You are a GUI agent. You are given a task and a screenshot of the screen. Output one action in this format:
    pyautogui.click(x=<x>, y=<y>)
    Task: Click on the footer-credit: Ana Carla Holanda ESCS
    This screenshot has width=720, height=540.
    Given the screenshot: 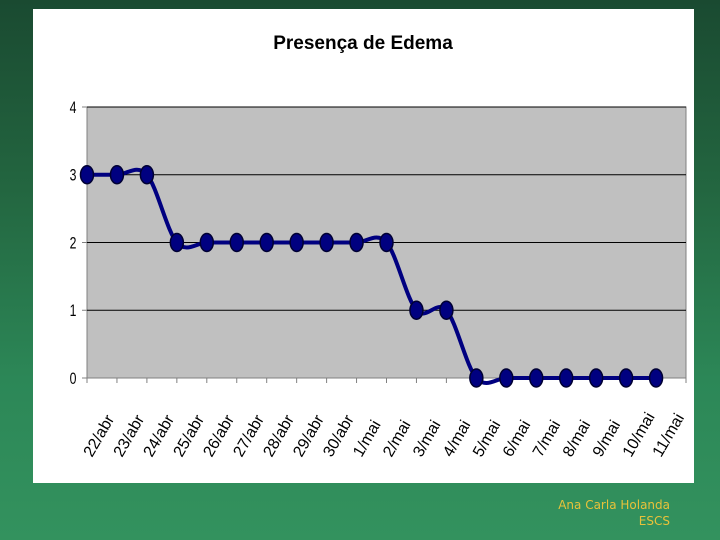 What is the action you would take?
    pyautogui.click(x=614, y=513)
    